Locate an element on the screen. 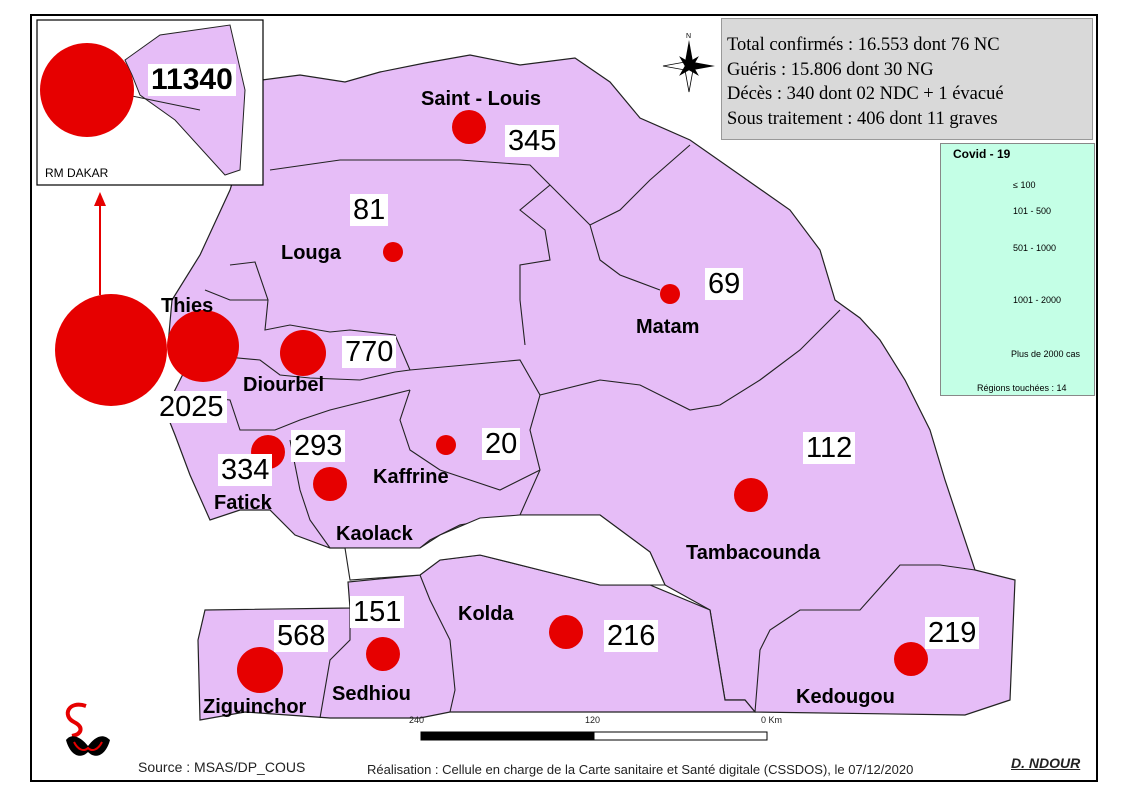  legend-class-1: ≤ 100 is located at coordinates (1024, 185).